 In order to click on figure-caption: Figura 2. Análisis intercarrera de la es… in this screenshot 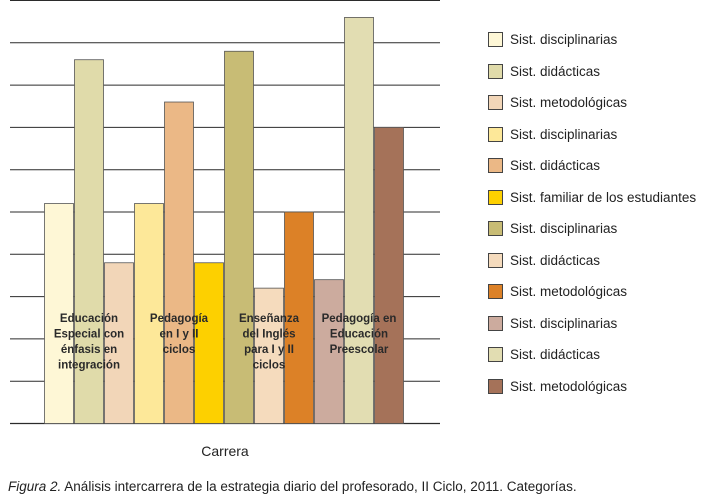, I will do `click(292, 486)`.